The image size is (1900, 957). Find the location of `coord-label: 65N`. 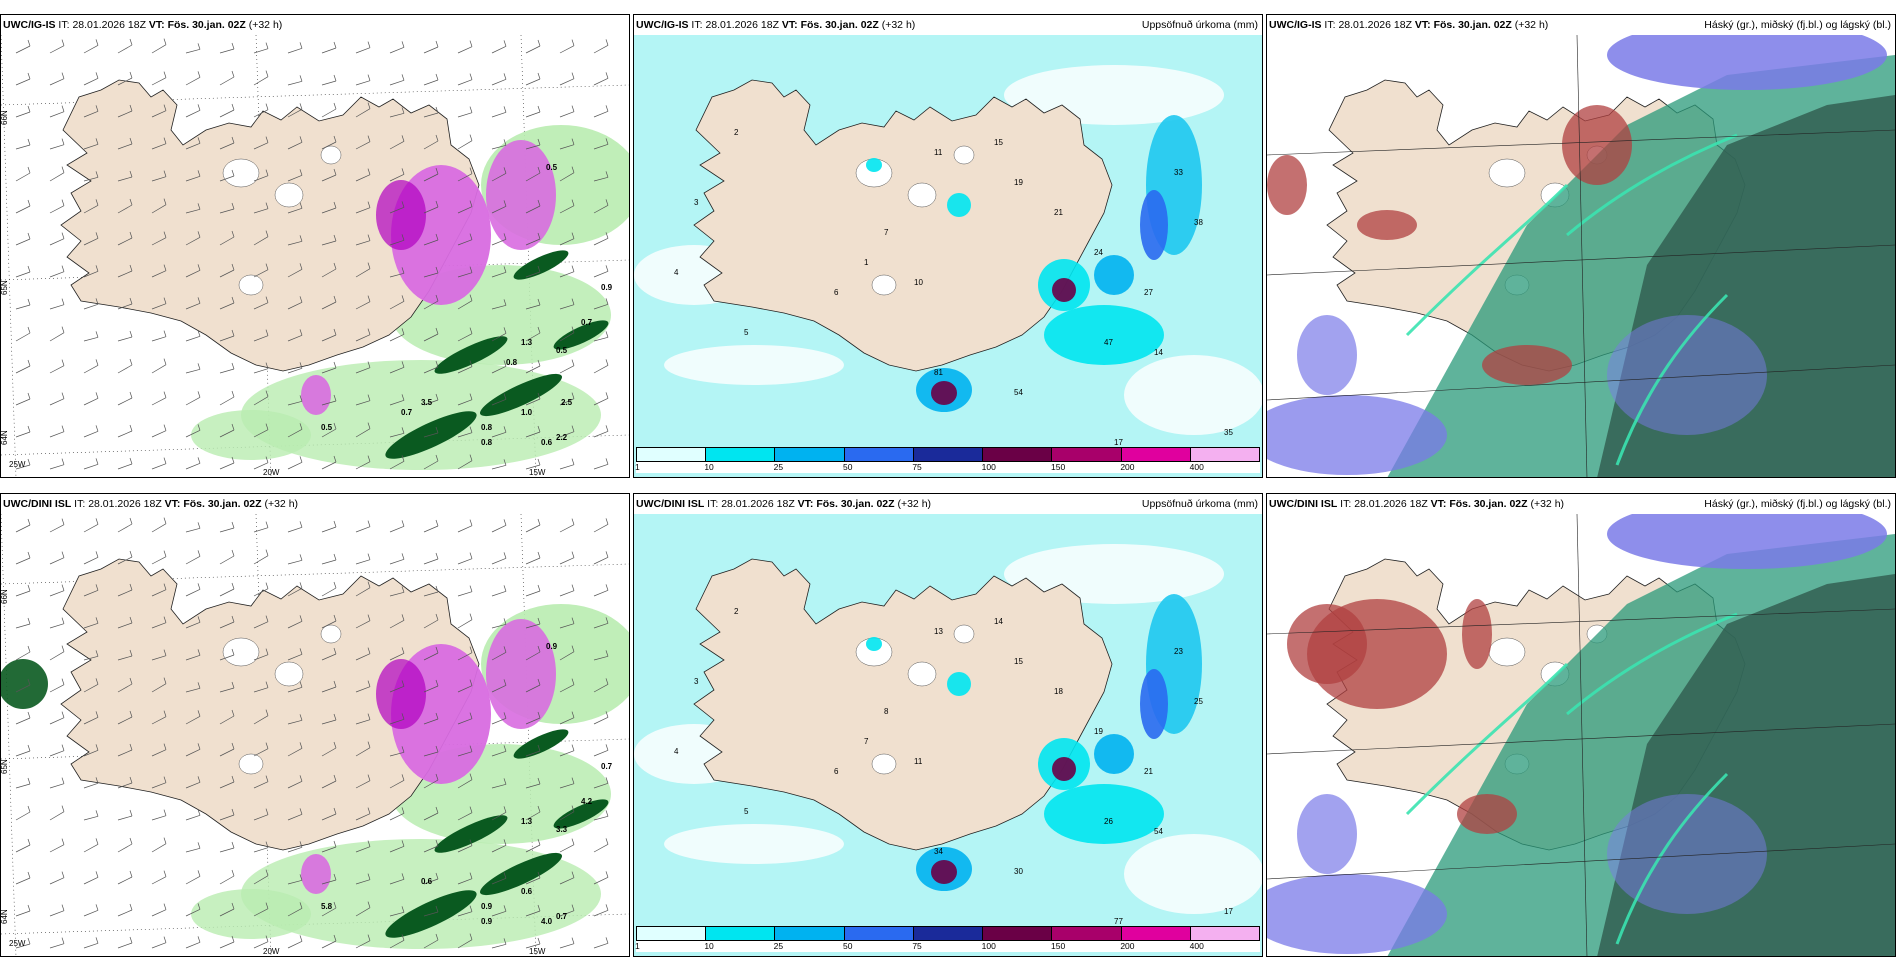

coord-label: 65N is located at coordinates (5, 287).